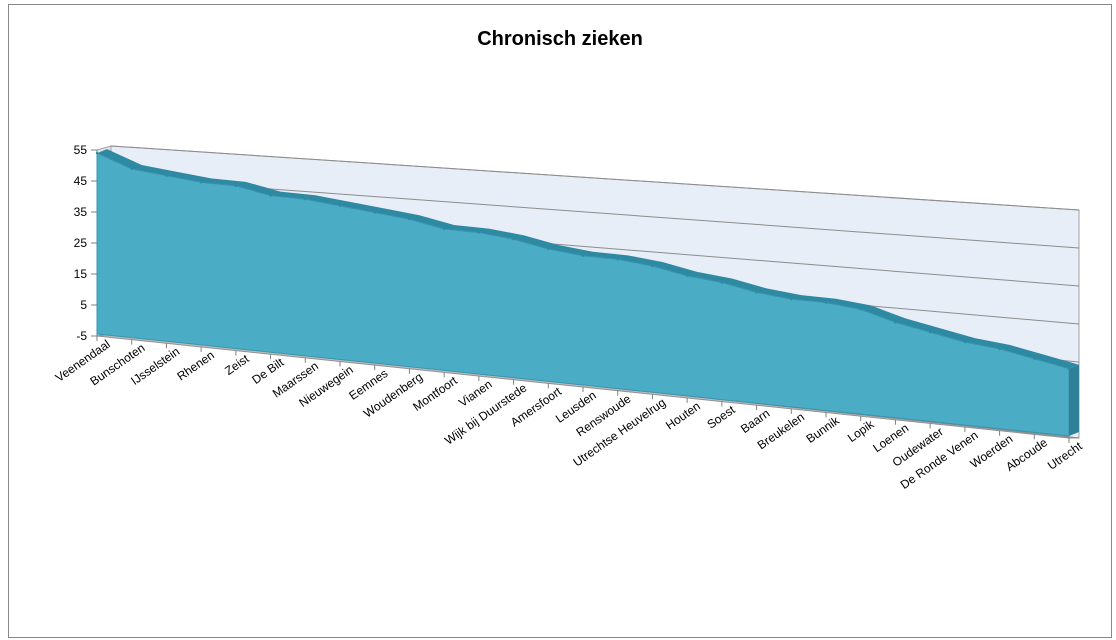  What do you see at coordinates (823, 429) in the screenshot?
I see `x-tick-label: Bunnik` at bounding box center [823, 429].